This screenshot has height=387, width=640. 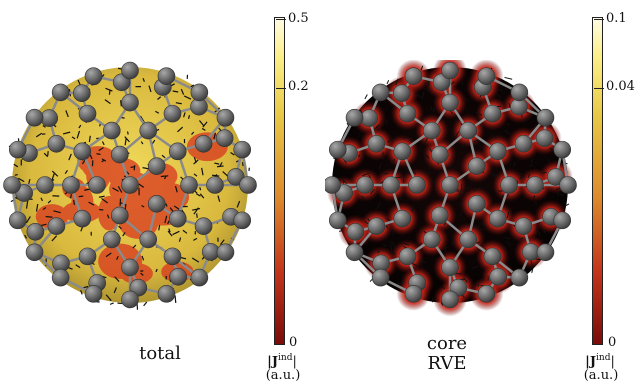 I want to click on colorbar-core-rve-tick-top, so click(x=599, y=19).